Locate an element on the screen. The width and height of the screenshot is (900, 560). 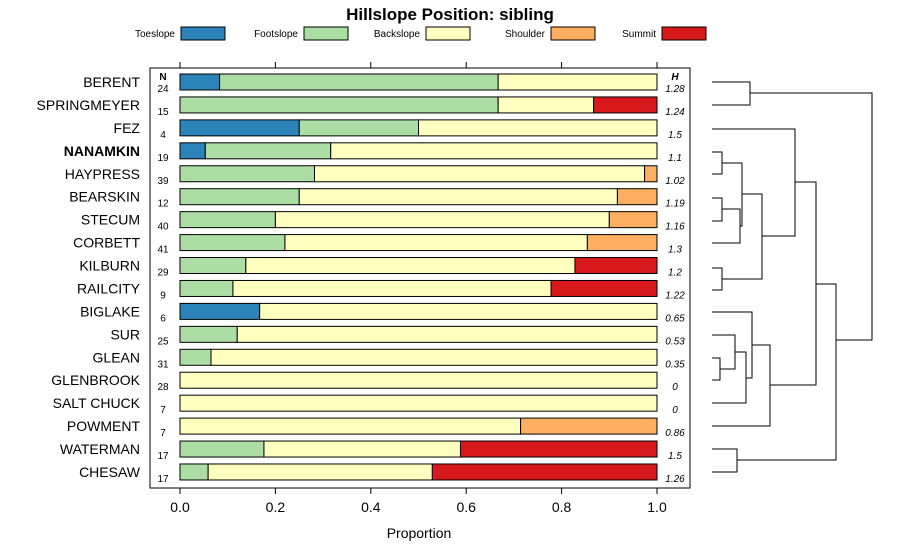
n-value: 29 is located at coordinates (163, 273).